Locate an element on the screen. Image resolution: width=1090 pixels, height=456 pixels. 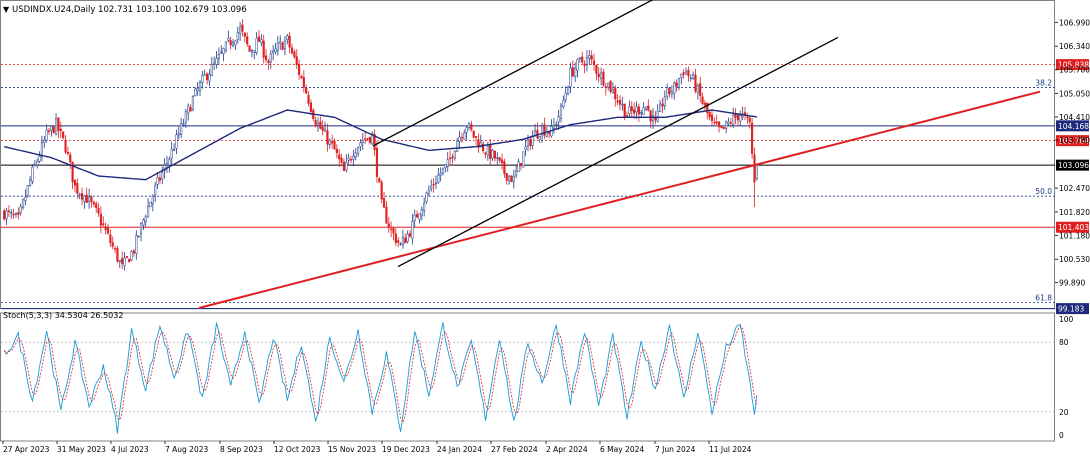
time-tick-label: 15 Nov 2023 is located at coordinates (352, 449).